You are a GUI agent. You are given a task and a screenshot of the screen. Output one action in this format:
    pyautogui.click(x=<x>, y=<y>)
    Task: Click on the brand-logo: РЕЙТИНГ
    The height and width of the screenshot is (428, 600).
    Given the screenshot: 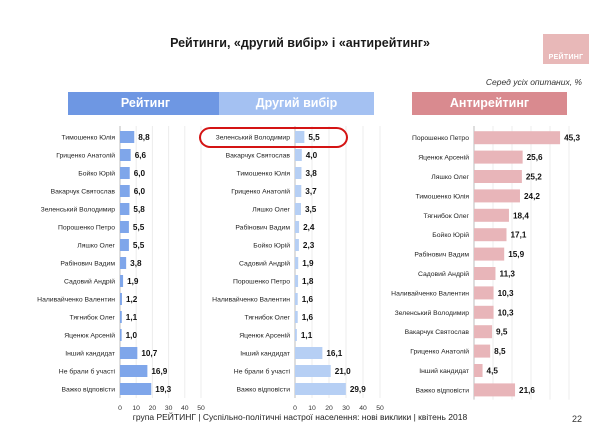 What is the action you would take?
    pyautogui.click(x=566, y=49)
    